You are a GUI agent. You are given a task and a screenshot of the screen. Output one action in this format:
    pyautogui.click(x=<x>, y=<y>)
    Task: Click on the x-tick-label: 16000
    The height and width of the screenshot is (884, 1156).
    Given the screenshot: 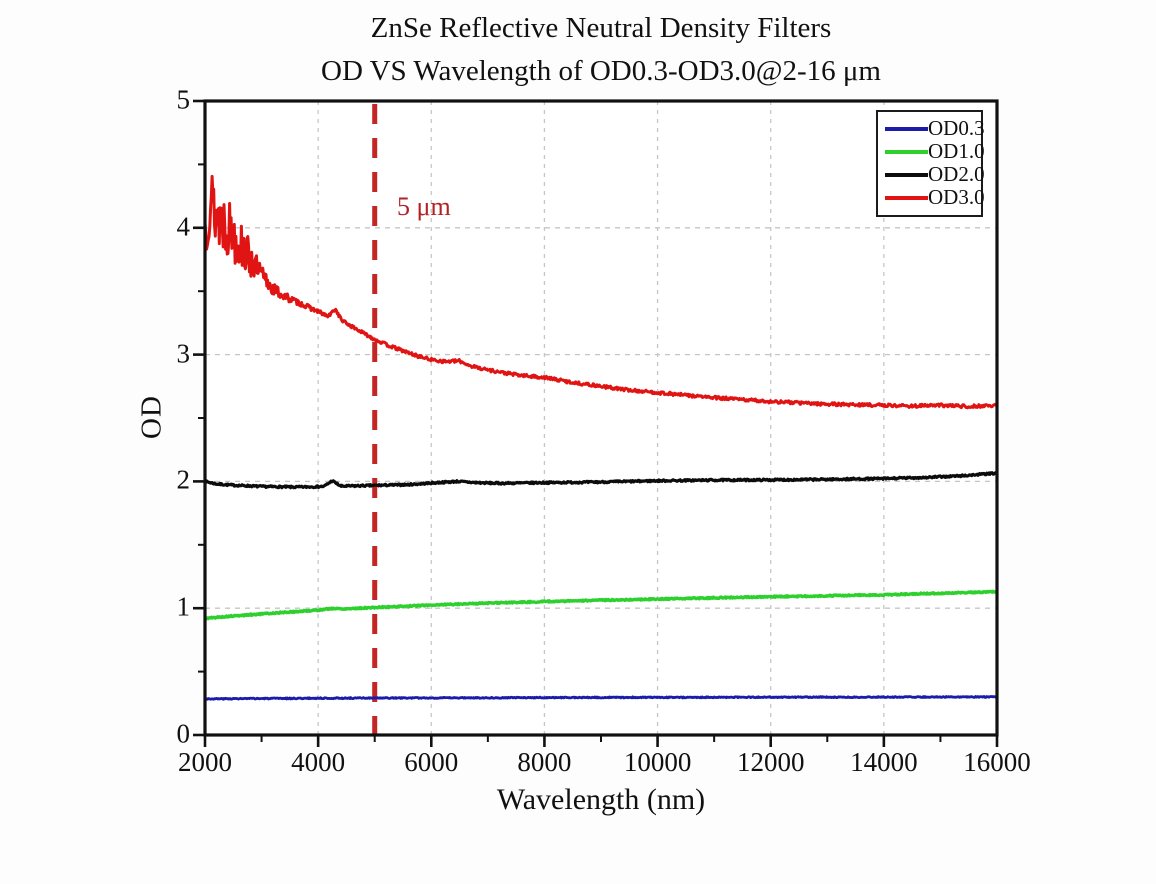 What is the action you would take?
    pyautogui.click(x=997, y=762)
    